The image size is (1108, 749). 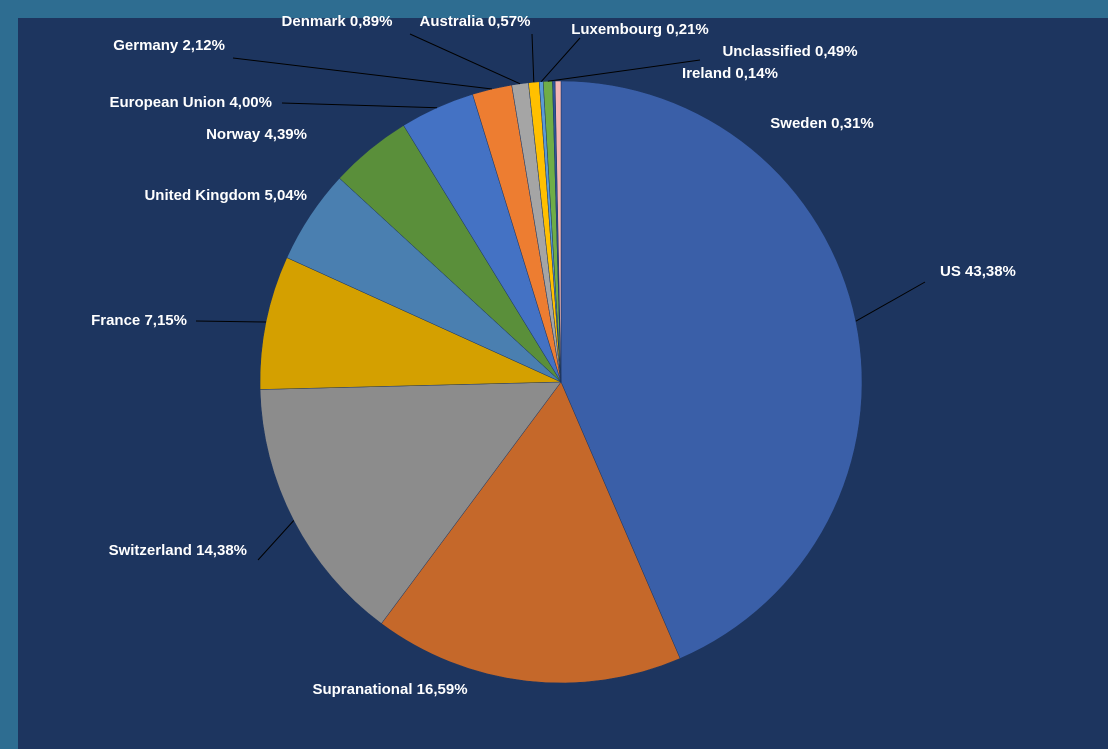 I want to click on data-label: Sweden 0,31%, so click(x=821, y=123).